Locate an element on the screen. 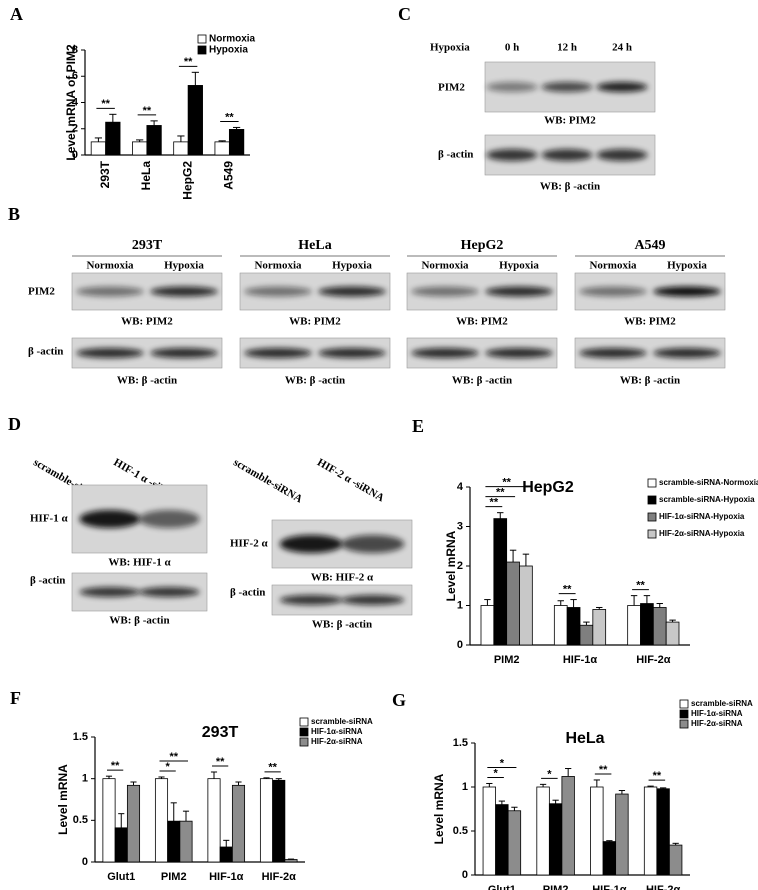 This screenshot has width=758, height=890. x-tick-label: Glut1 is located at coordinates (121, 877).